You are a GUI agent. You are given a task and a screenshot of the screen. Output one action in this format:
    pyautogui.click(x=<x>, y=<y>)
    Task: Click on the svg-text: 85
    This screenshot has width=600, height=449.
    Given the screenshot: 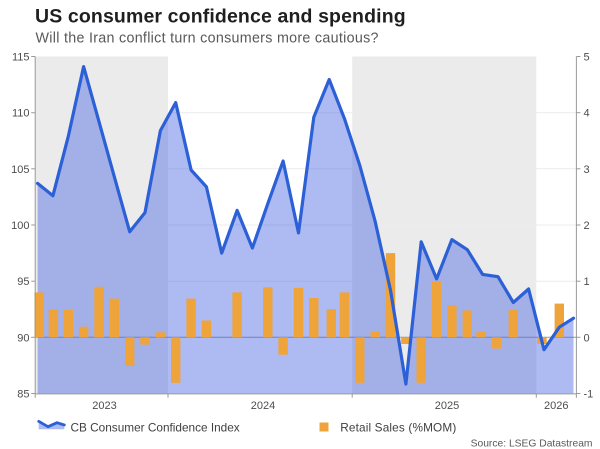 What is the action you would take?
    pyautogui.click(x=23, y=395)
    